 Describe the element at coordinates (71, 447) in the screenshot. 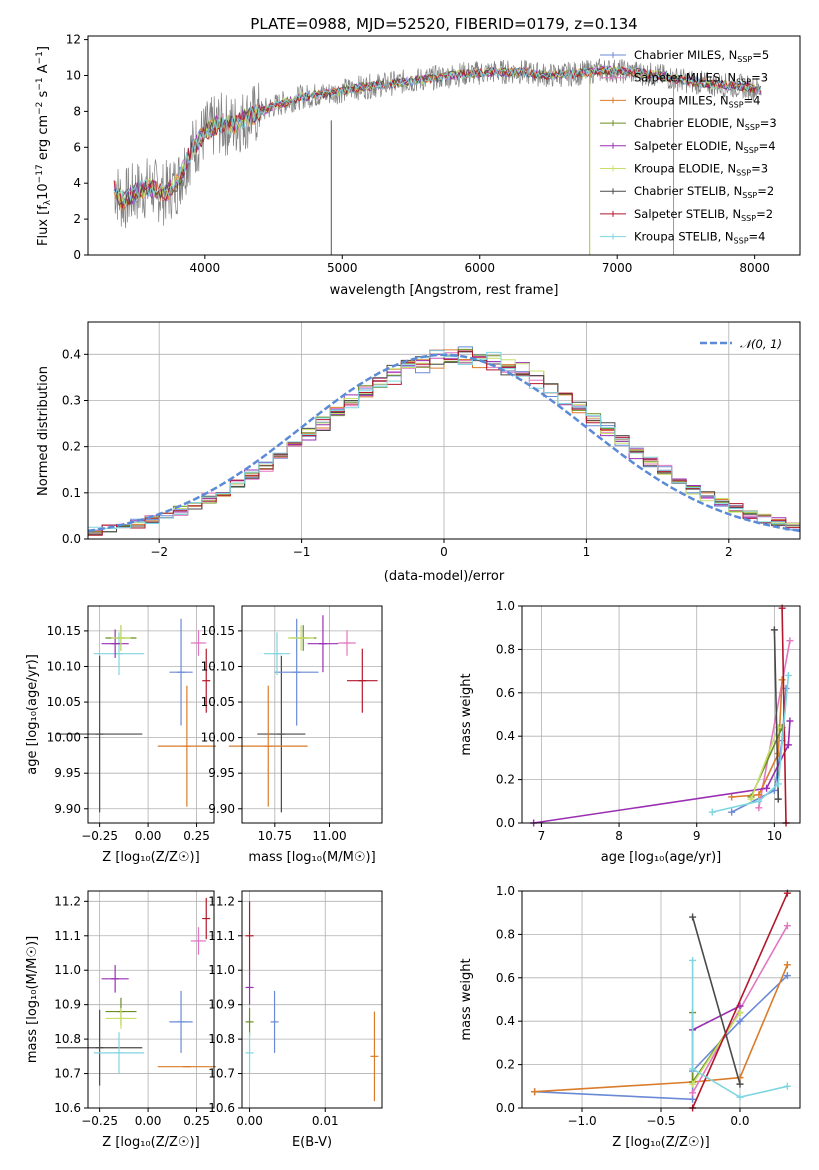

I see `y-tick-label: 0.2` at that location.